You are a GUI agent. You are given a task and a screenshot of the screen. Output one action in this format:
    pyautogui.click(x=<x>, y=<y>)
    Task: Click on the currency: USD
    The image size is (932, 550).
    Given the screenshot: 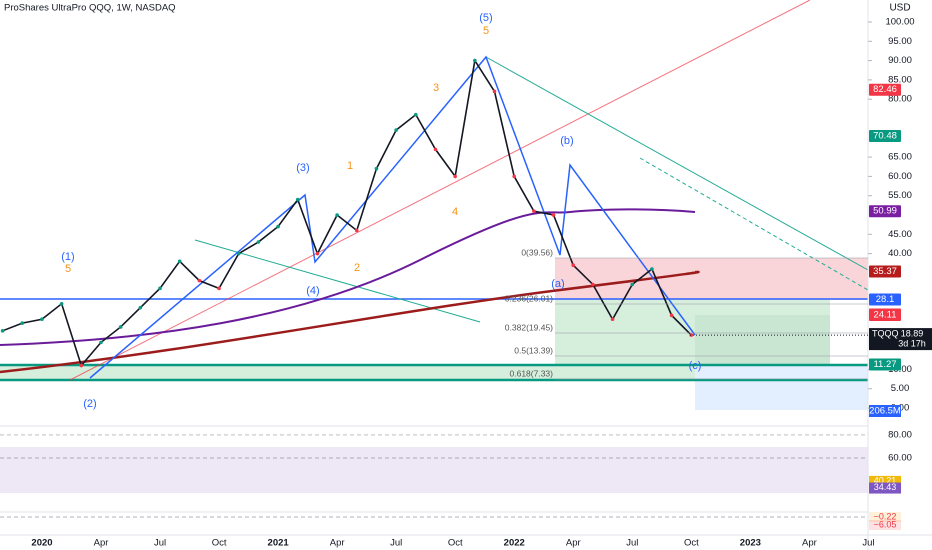 What is the action you would take?
    pyautogui.click(x=899, y=8)
    